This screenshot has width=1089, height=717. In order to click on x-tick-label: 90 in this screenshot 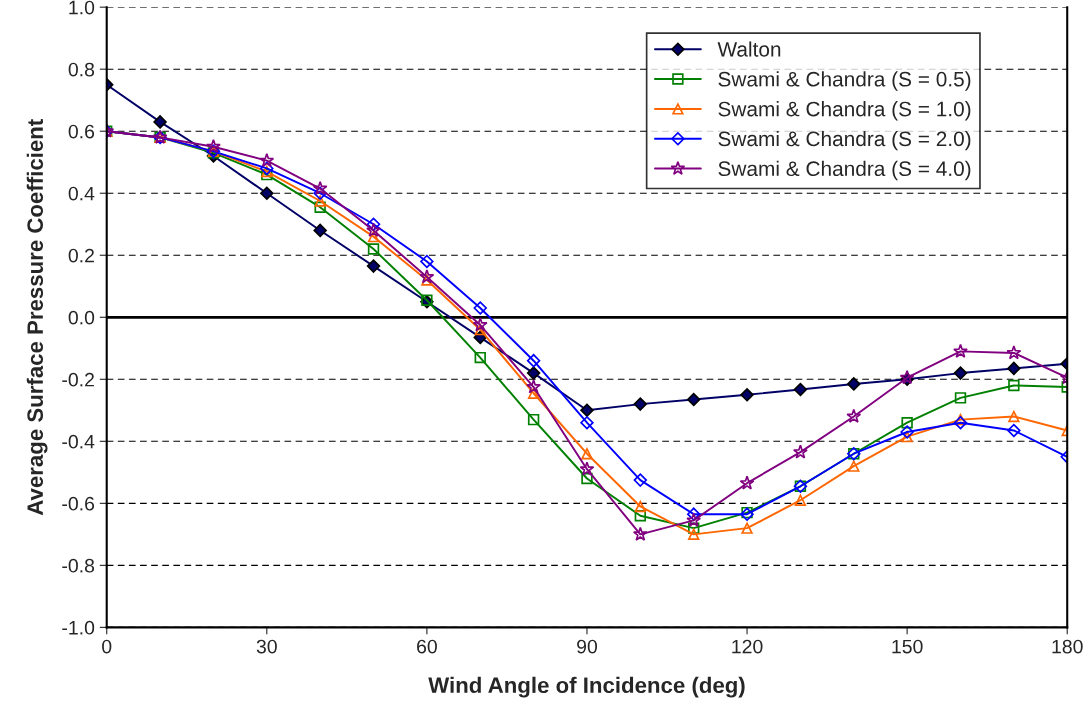, I will do `click(587, 646)`.